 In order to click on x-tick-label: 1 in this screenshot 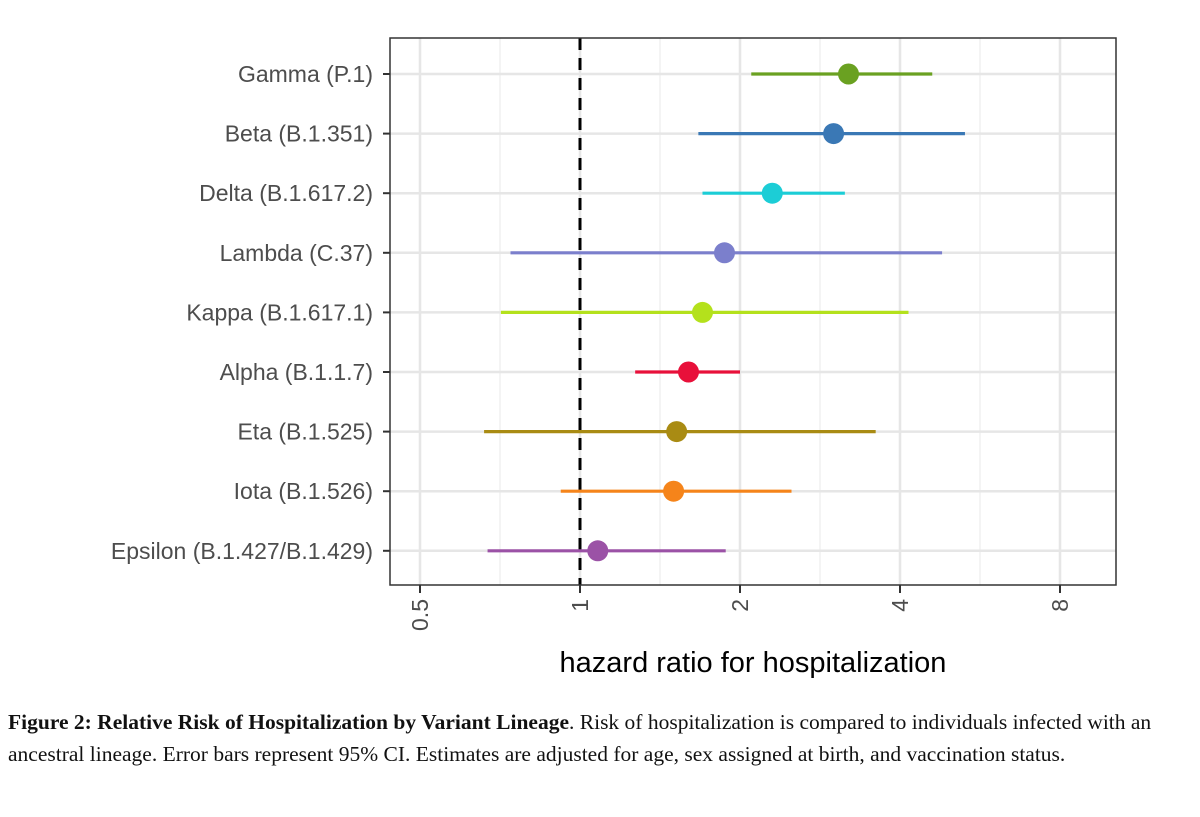, I will do `click(580, 605)`.